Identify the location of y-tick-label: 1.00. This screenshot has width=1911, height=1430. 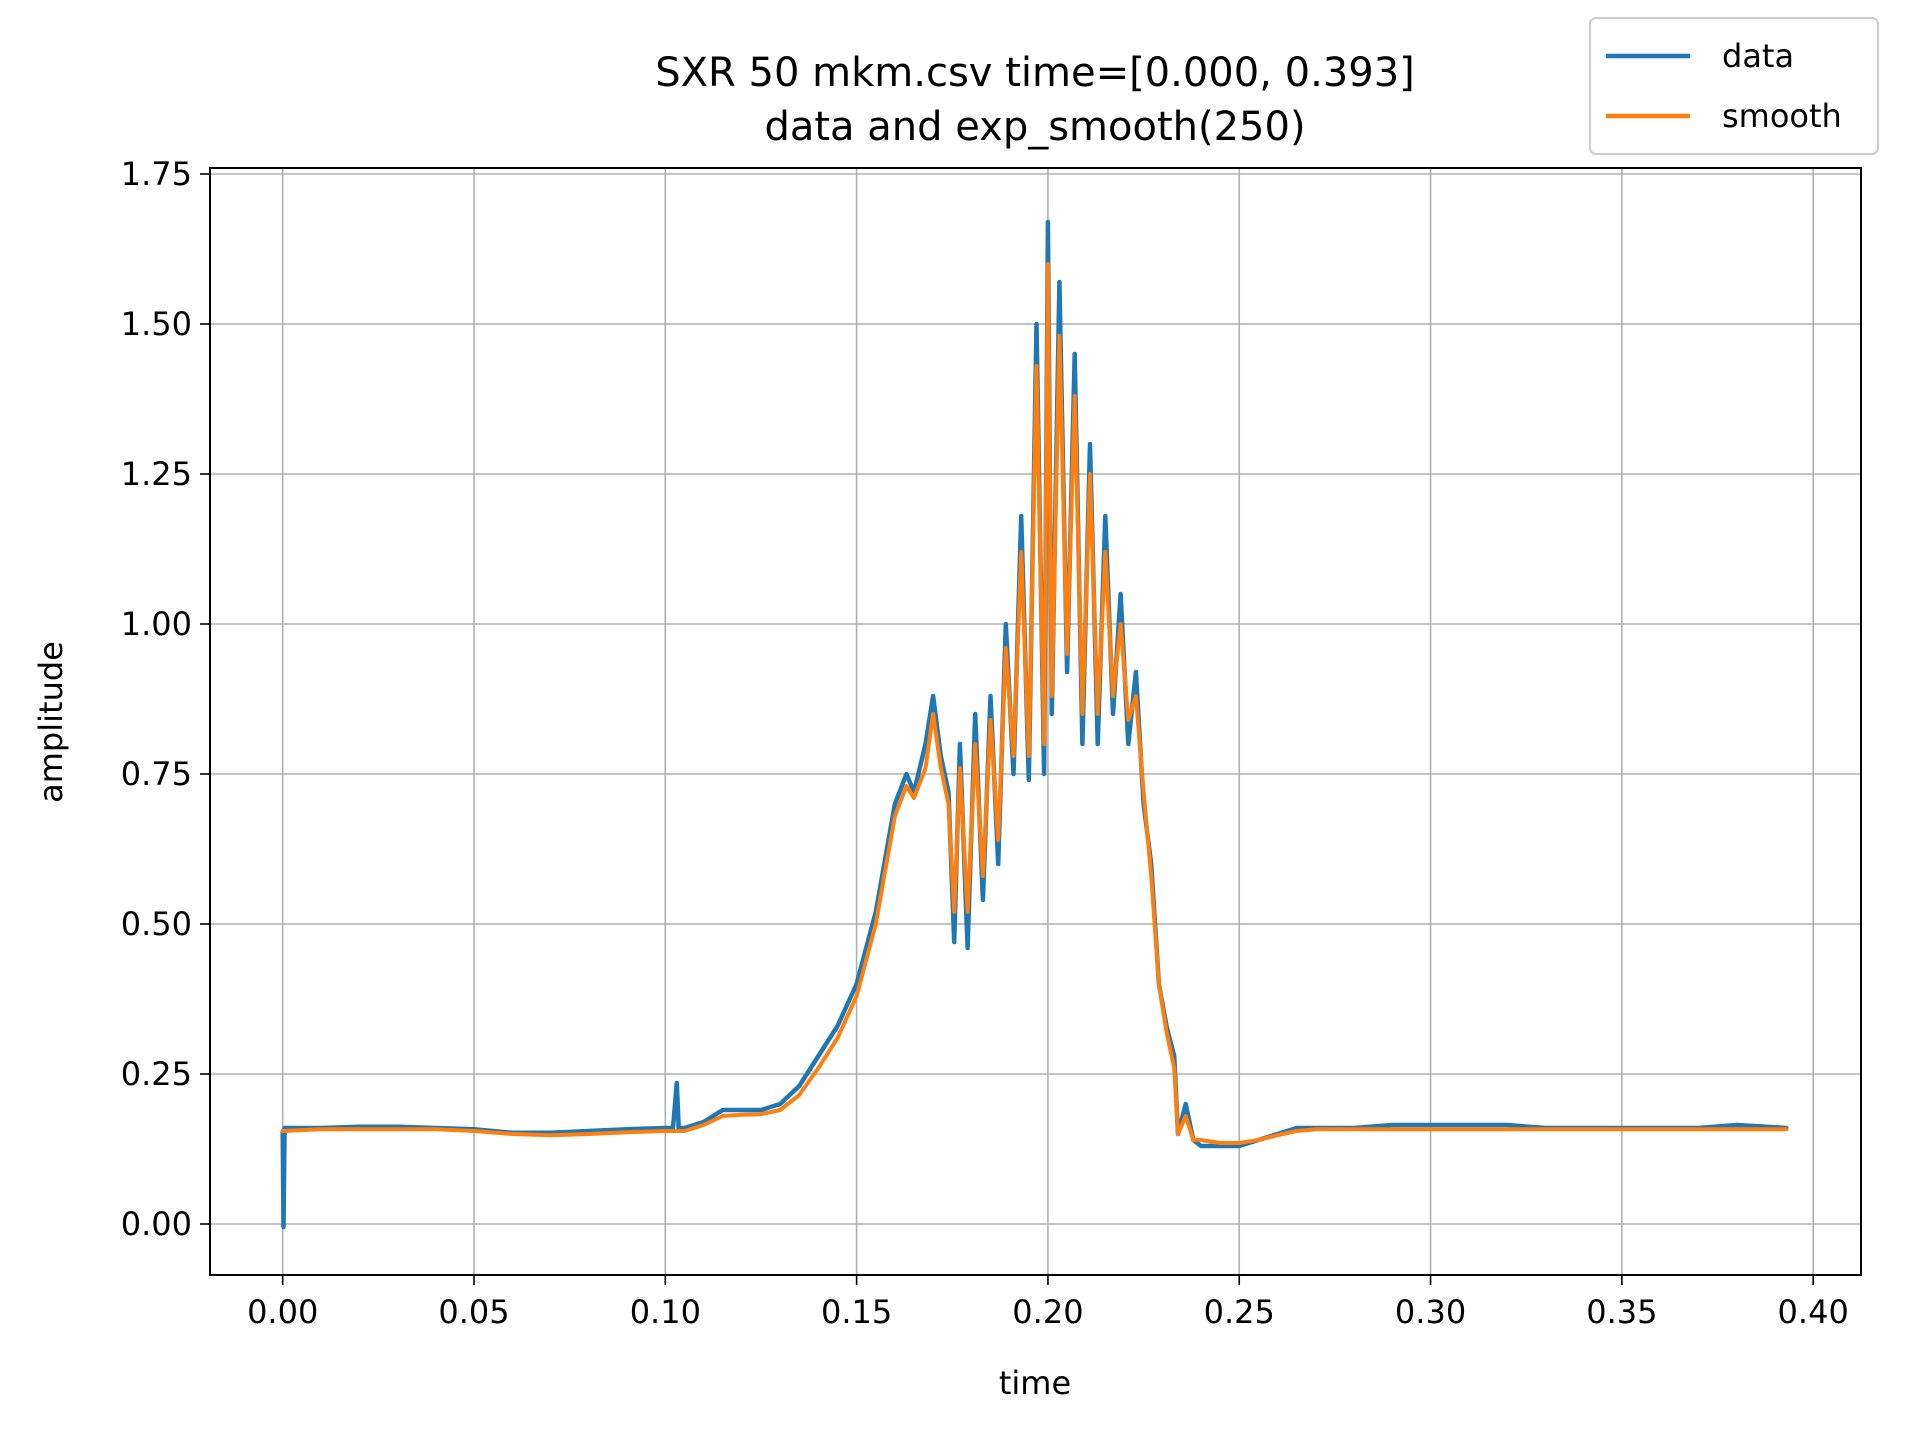
(156, 624).